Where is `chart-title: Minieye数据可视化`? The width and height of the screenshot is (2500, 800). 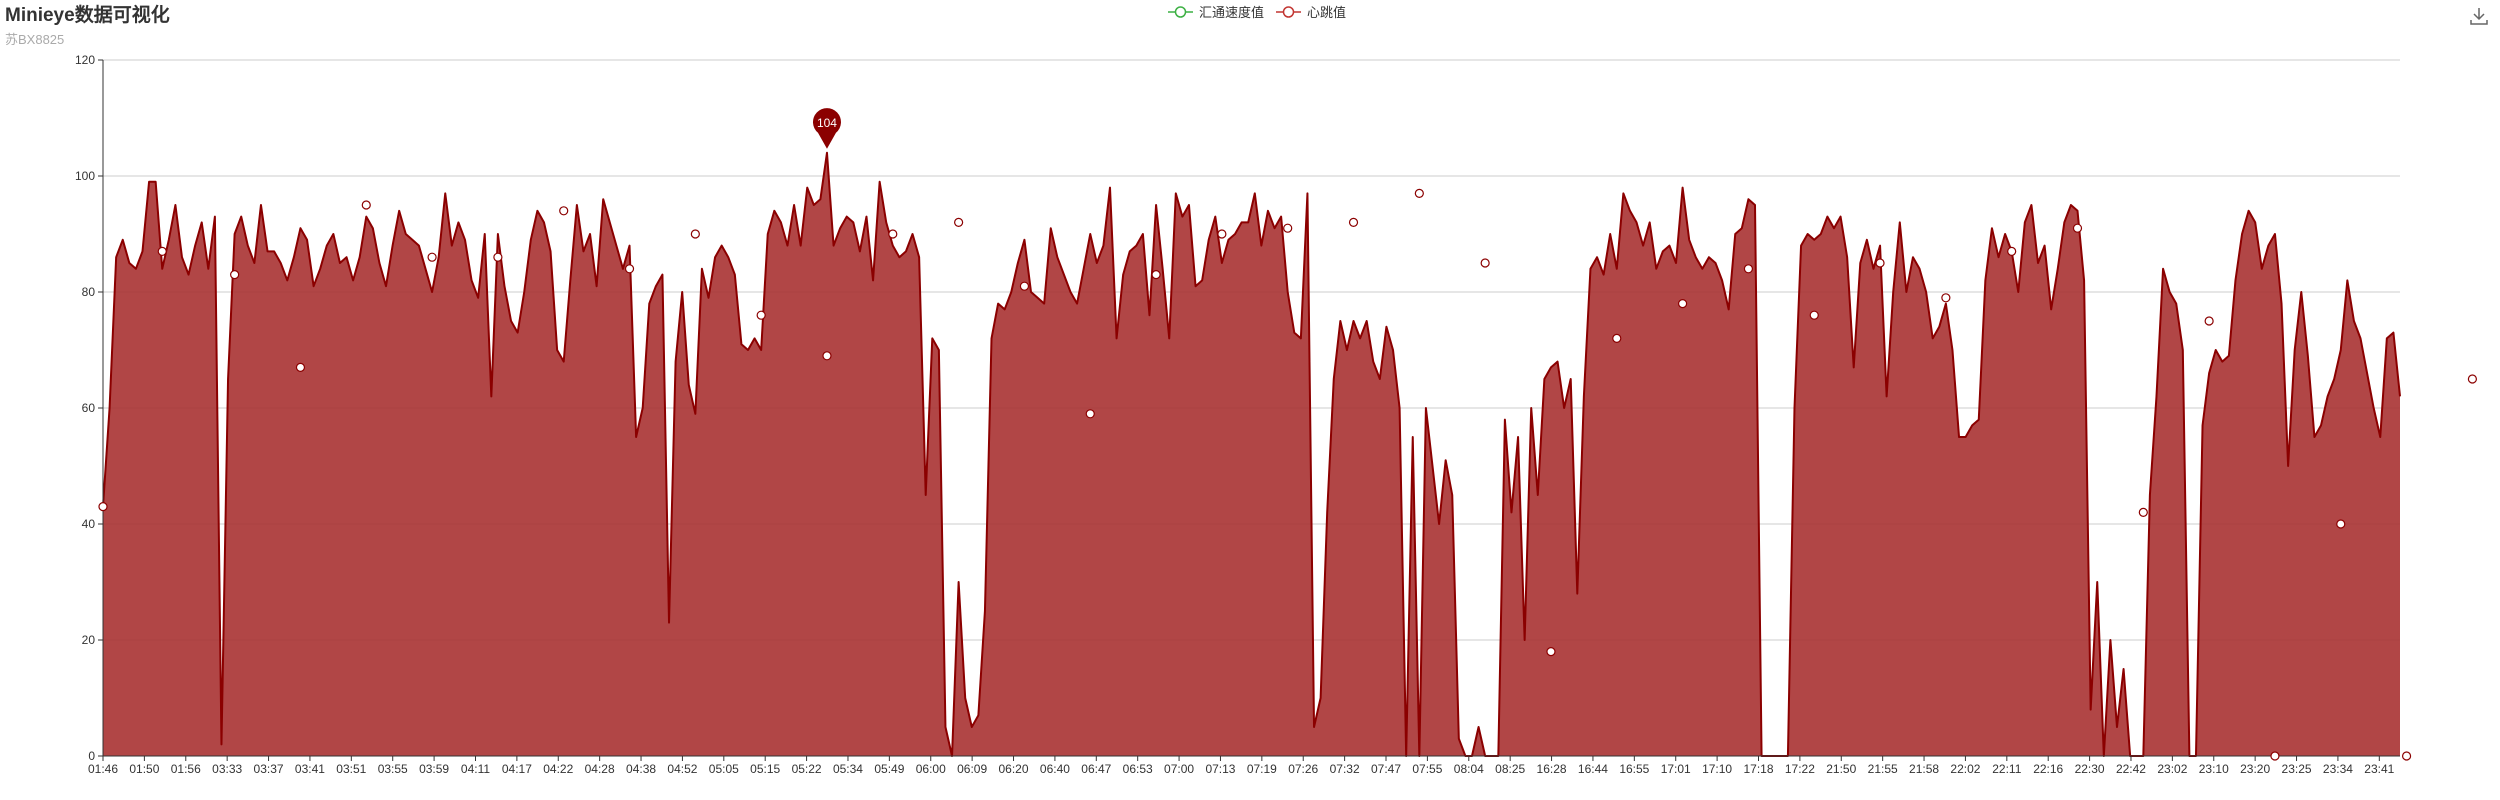 chart-title: Minieye数据可视化 is located at coordinates (87, 15).